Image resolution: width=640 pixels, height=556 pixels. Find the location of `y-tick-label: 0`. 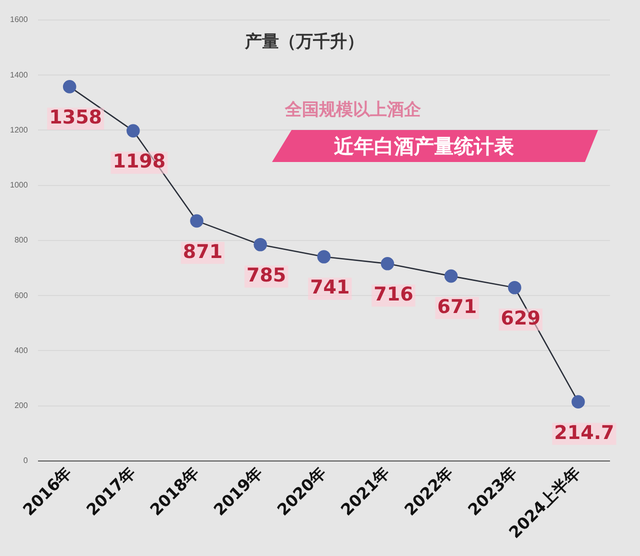

y-tick-label: 0 is located at coordinates (25, 461).